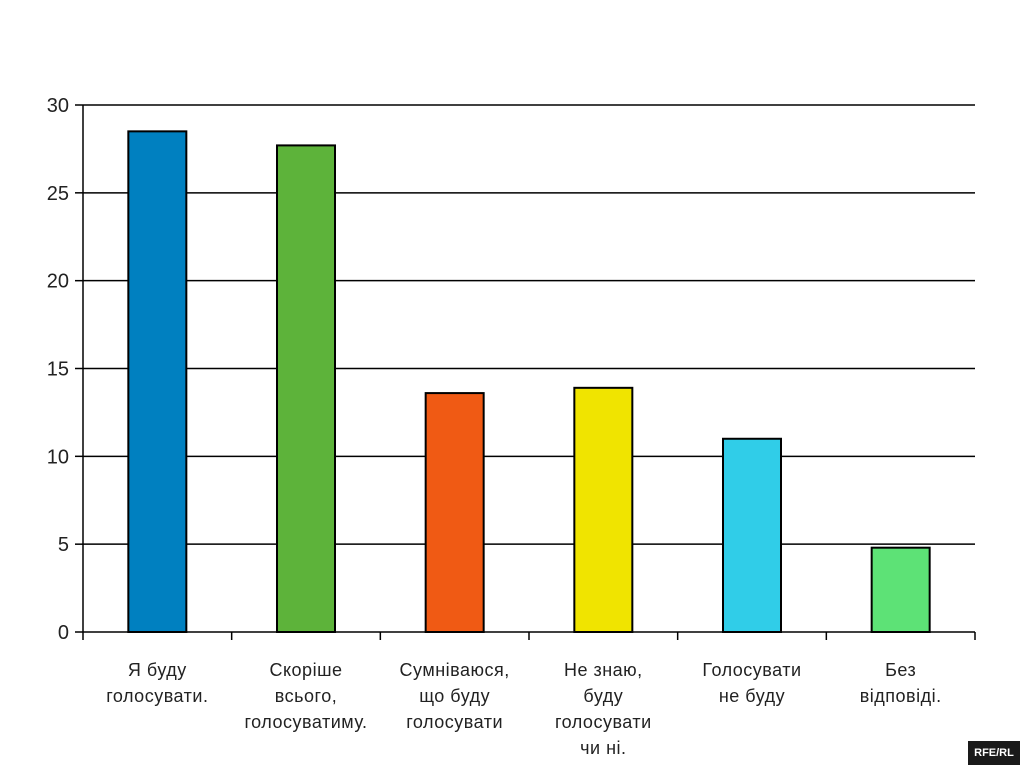  I want to click on y-tick-label-25: 25, so click(58, 194).